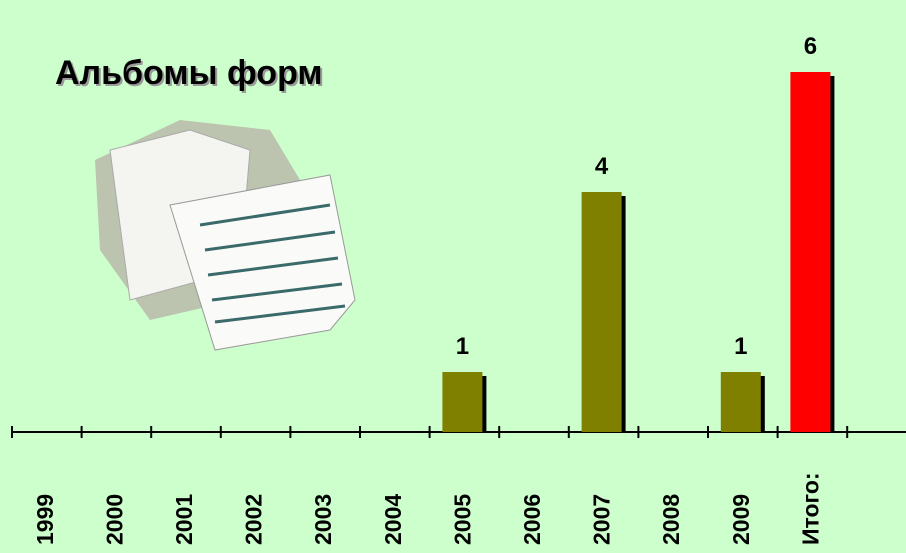 Image resolution: width=906 pixels, height=553 pixels. Describe the element at coordinates (741, 519) in the screenshot. I see `x-tick-label: 2009` at that location.